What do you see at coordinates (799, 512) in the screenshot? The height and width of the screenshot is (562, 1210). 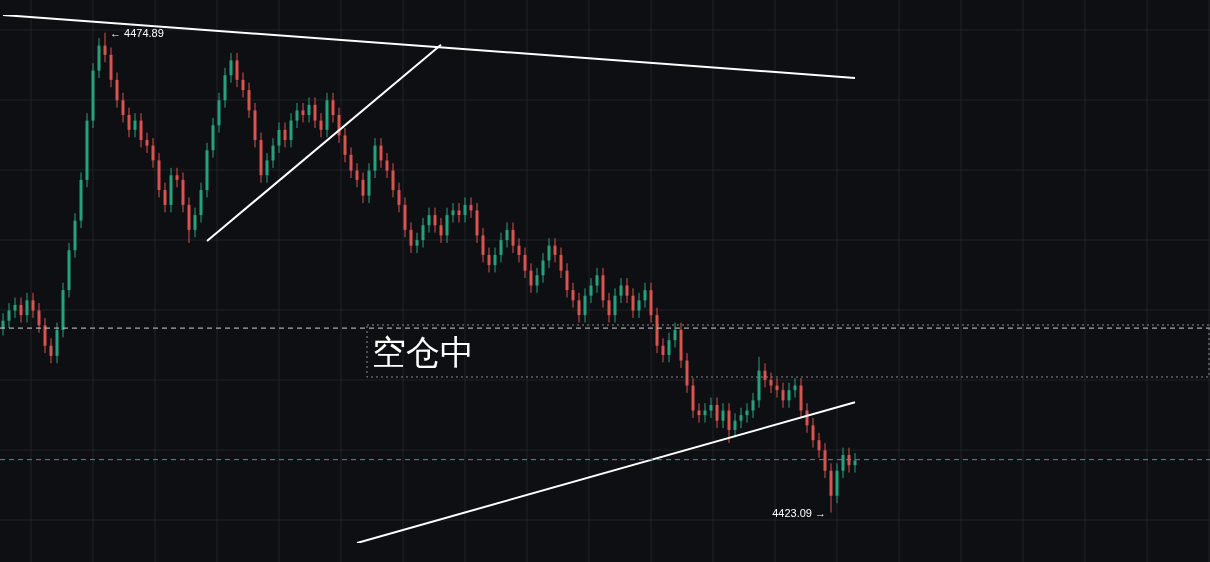 I see `annotation: 4423.09 →` at bounding box center [799, 512].